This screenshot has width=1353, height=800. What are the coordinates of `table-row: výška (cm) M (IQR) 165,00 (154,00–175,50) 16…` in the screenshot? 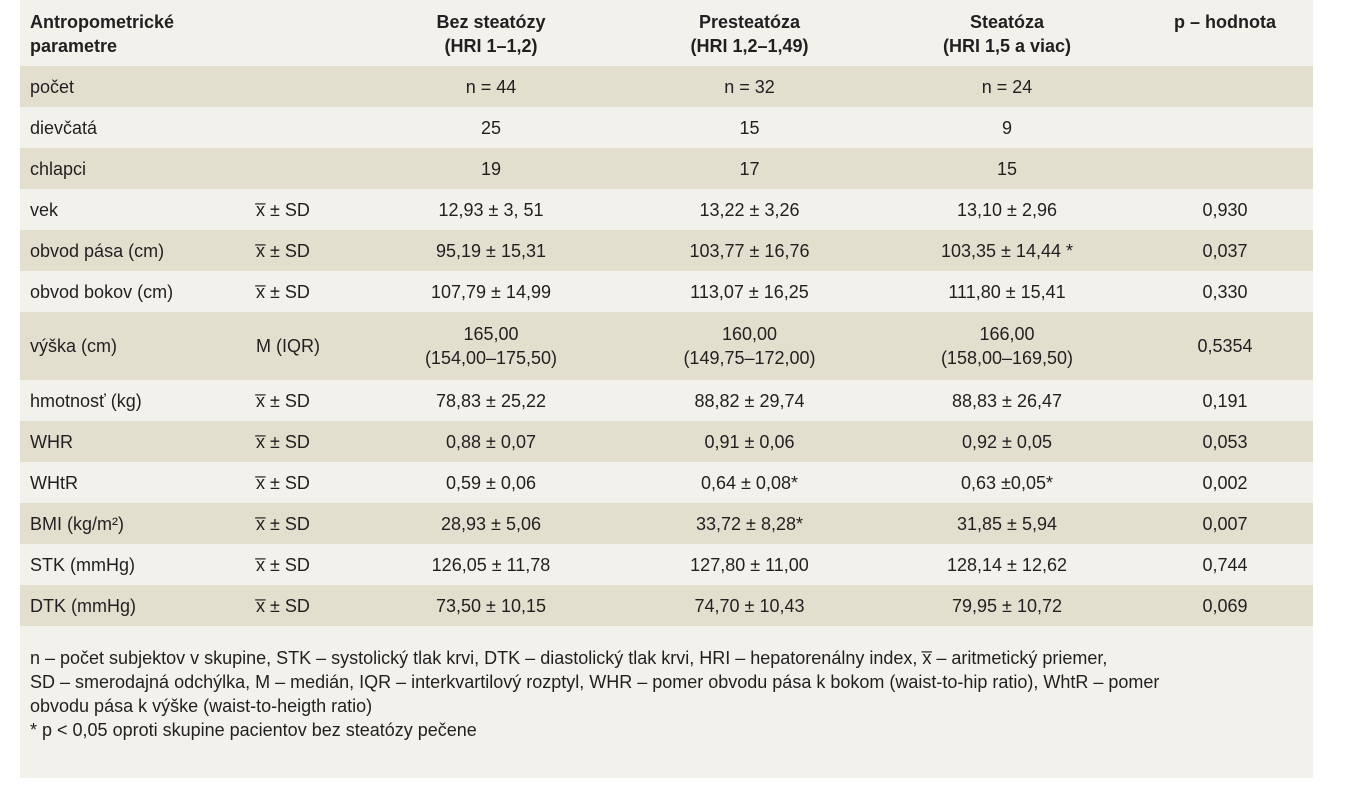 It's located at (666, 346).